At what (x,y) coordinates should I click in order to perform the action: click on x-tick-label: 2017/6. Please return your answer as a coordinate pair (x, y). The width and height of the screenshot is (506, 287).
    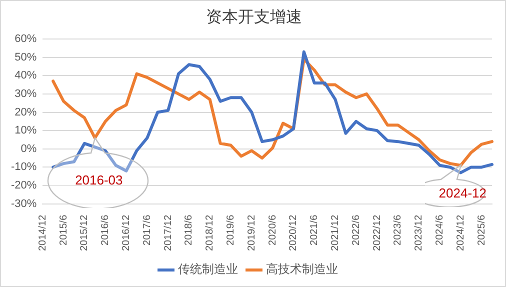
    Looking at the image, I should click on (147, 230).